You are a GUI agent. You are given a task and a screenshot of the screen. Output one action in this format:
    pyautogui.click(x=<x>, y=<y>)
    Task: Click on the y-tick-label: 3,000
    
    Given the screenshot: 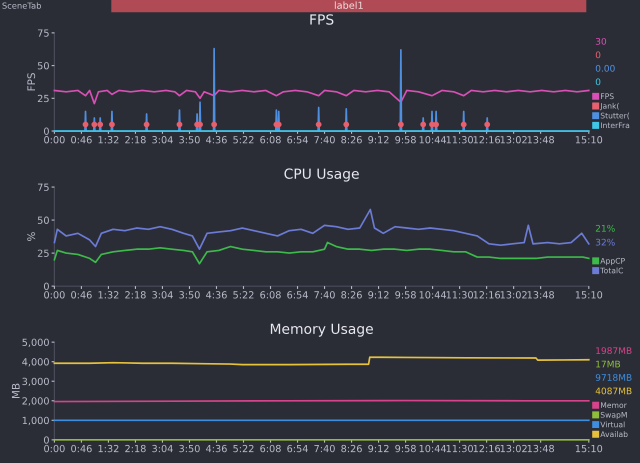 What is the action you would take?
    pyautogui.click(x=35, y=382)
    